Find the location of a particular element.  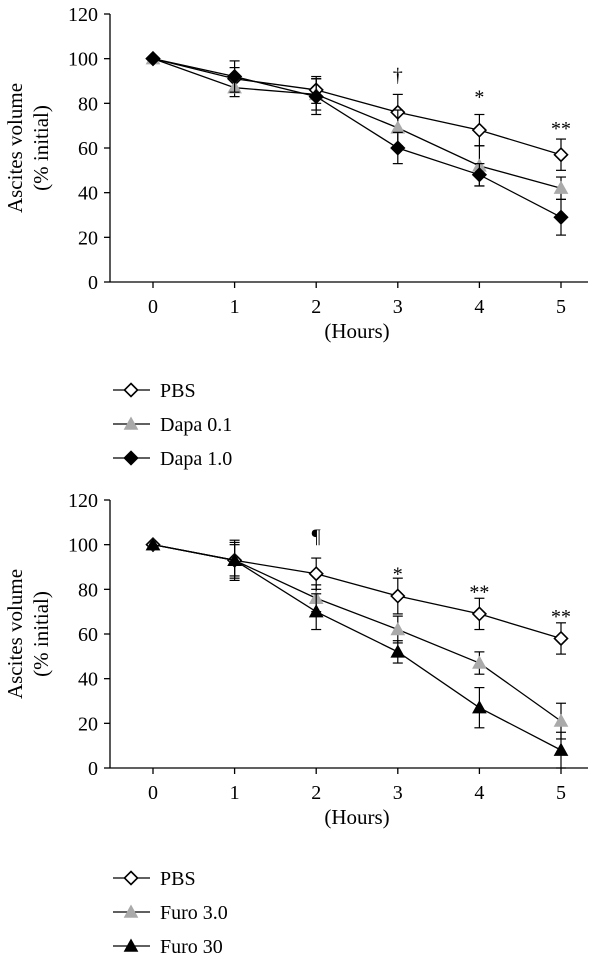

legend-entry: Furo 30 is located at coordinates (191, 947).